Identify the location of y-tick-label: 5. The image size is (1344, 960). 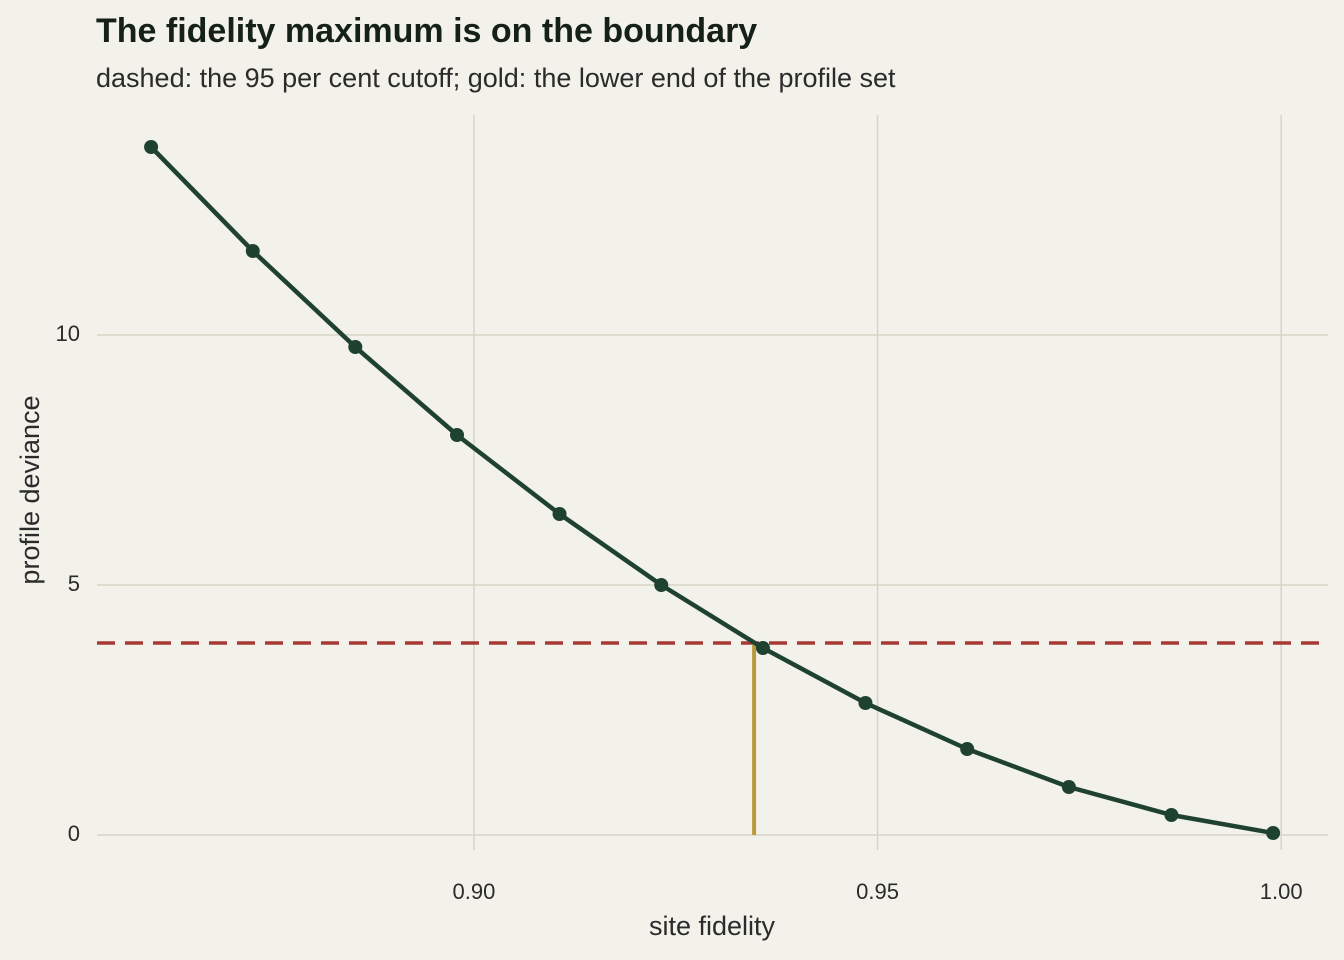
(74, 583).